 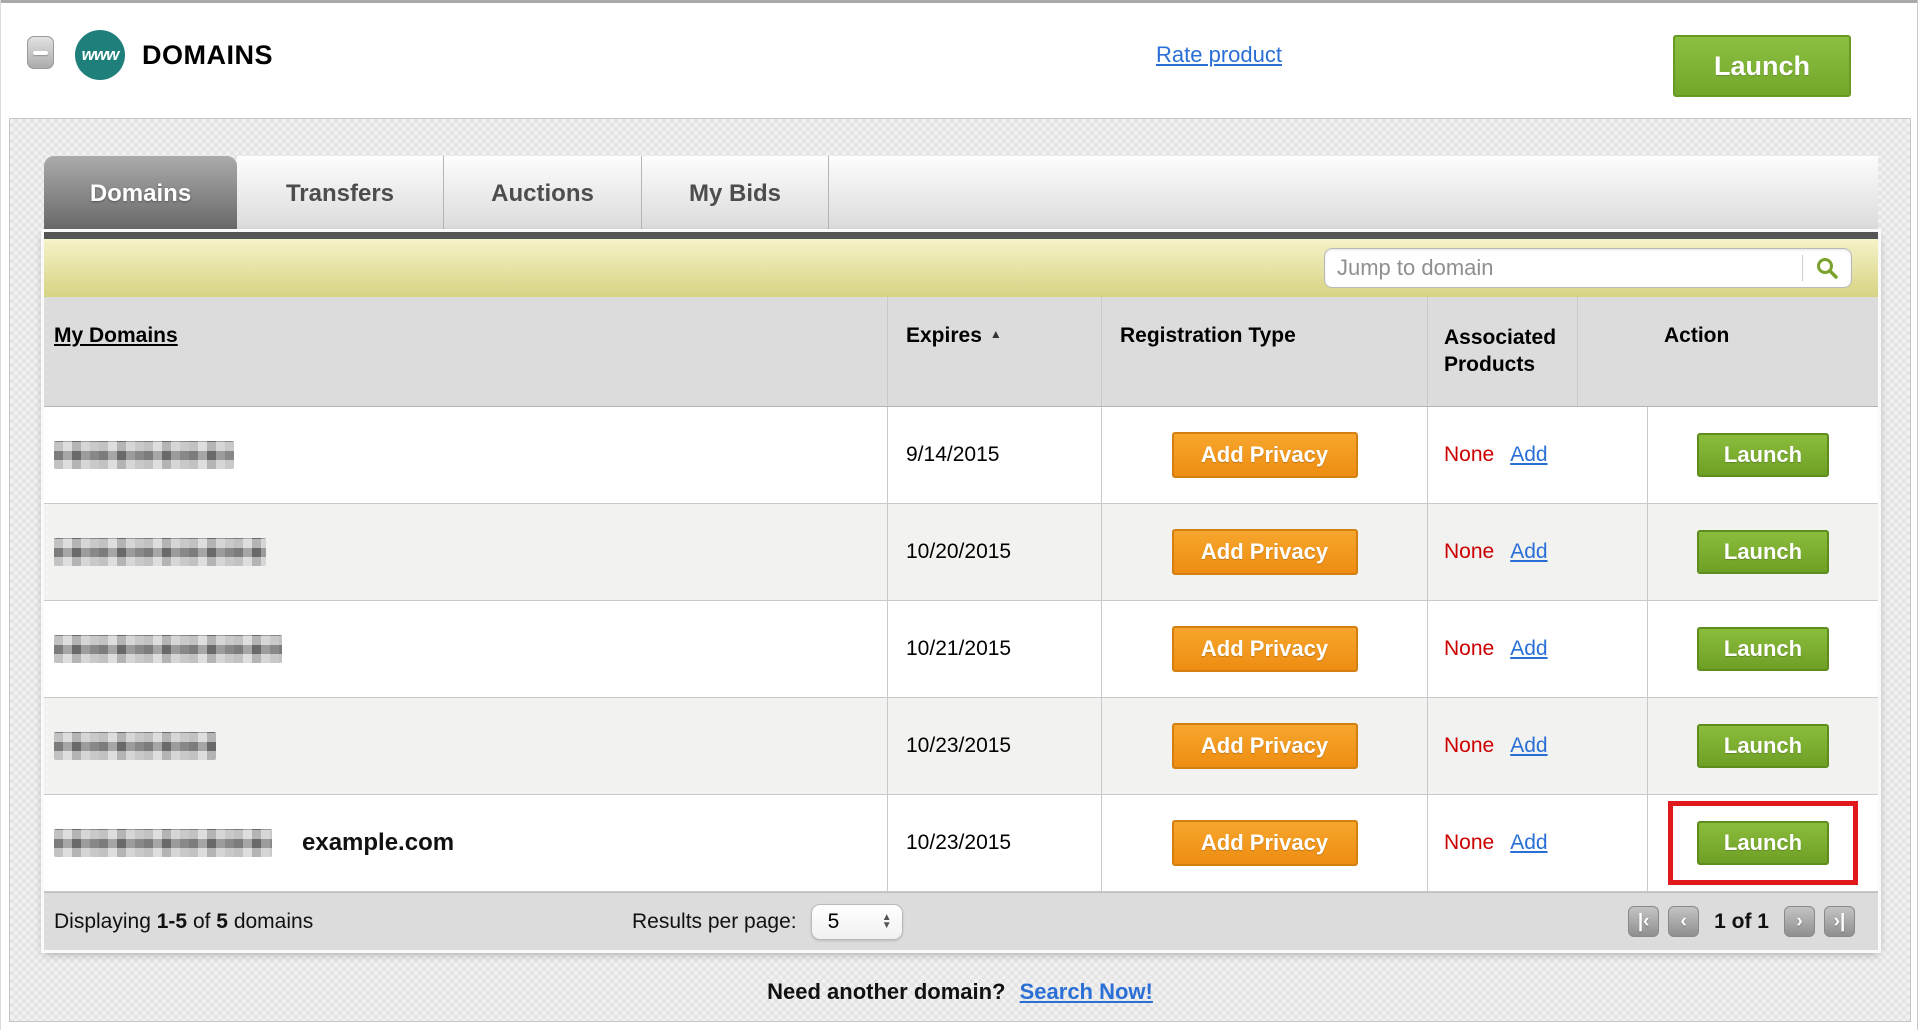 I want to click on www-globe-icon: www, so click(x=100, y=55).